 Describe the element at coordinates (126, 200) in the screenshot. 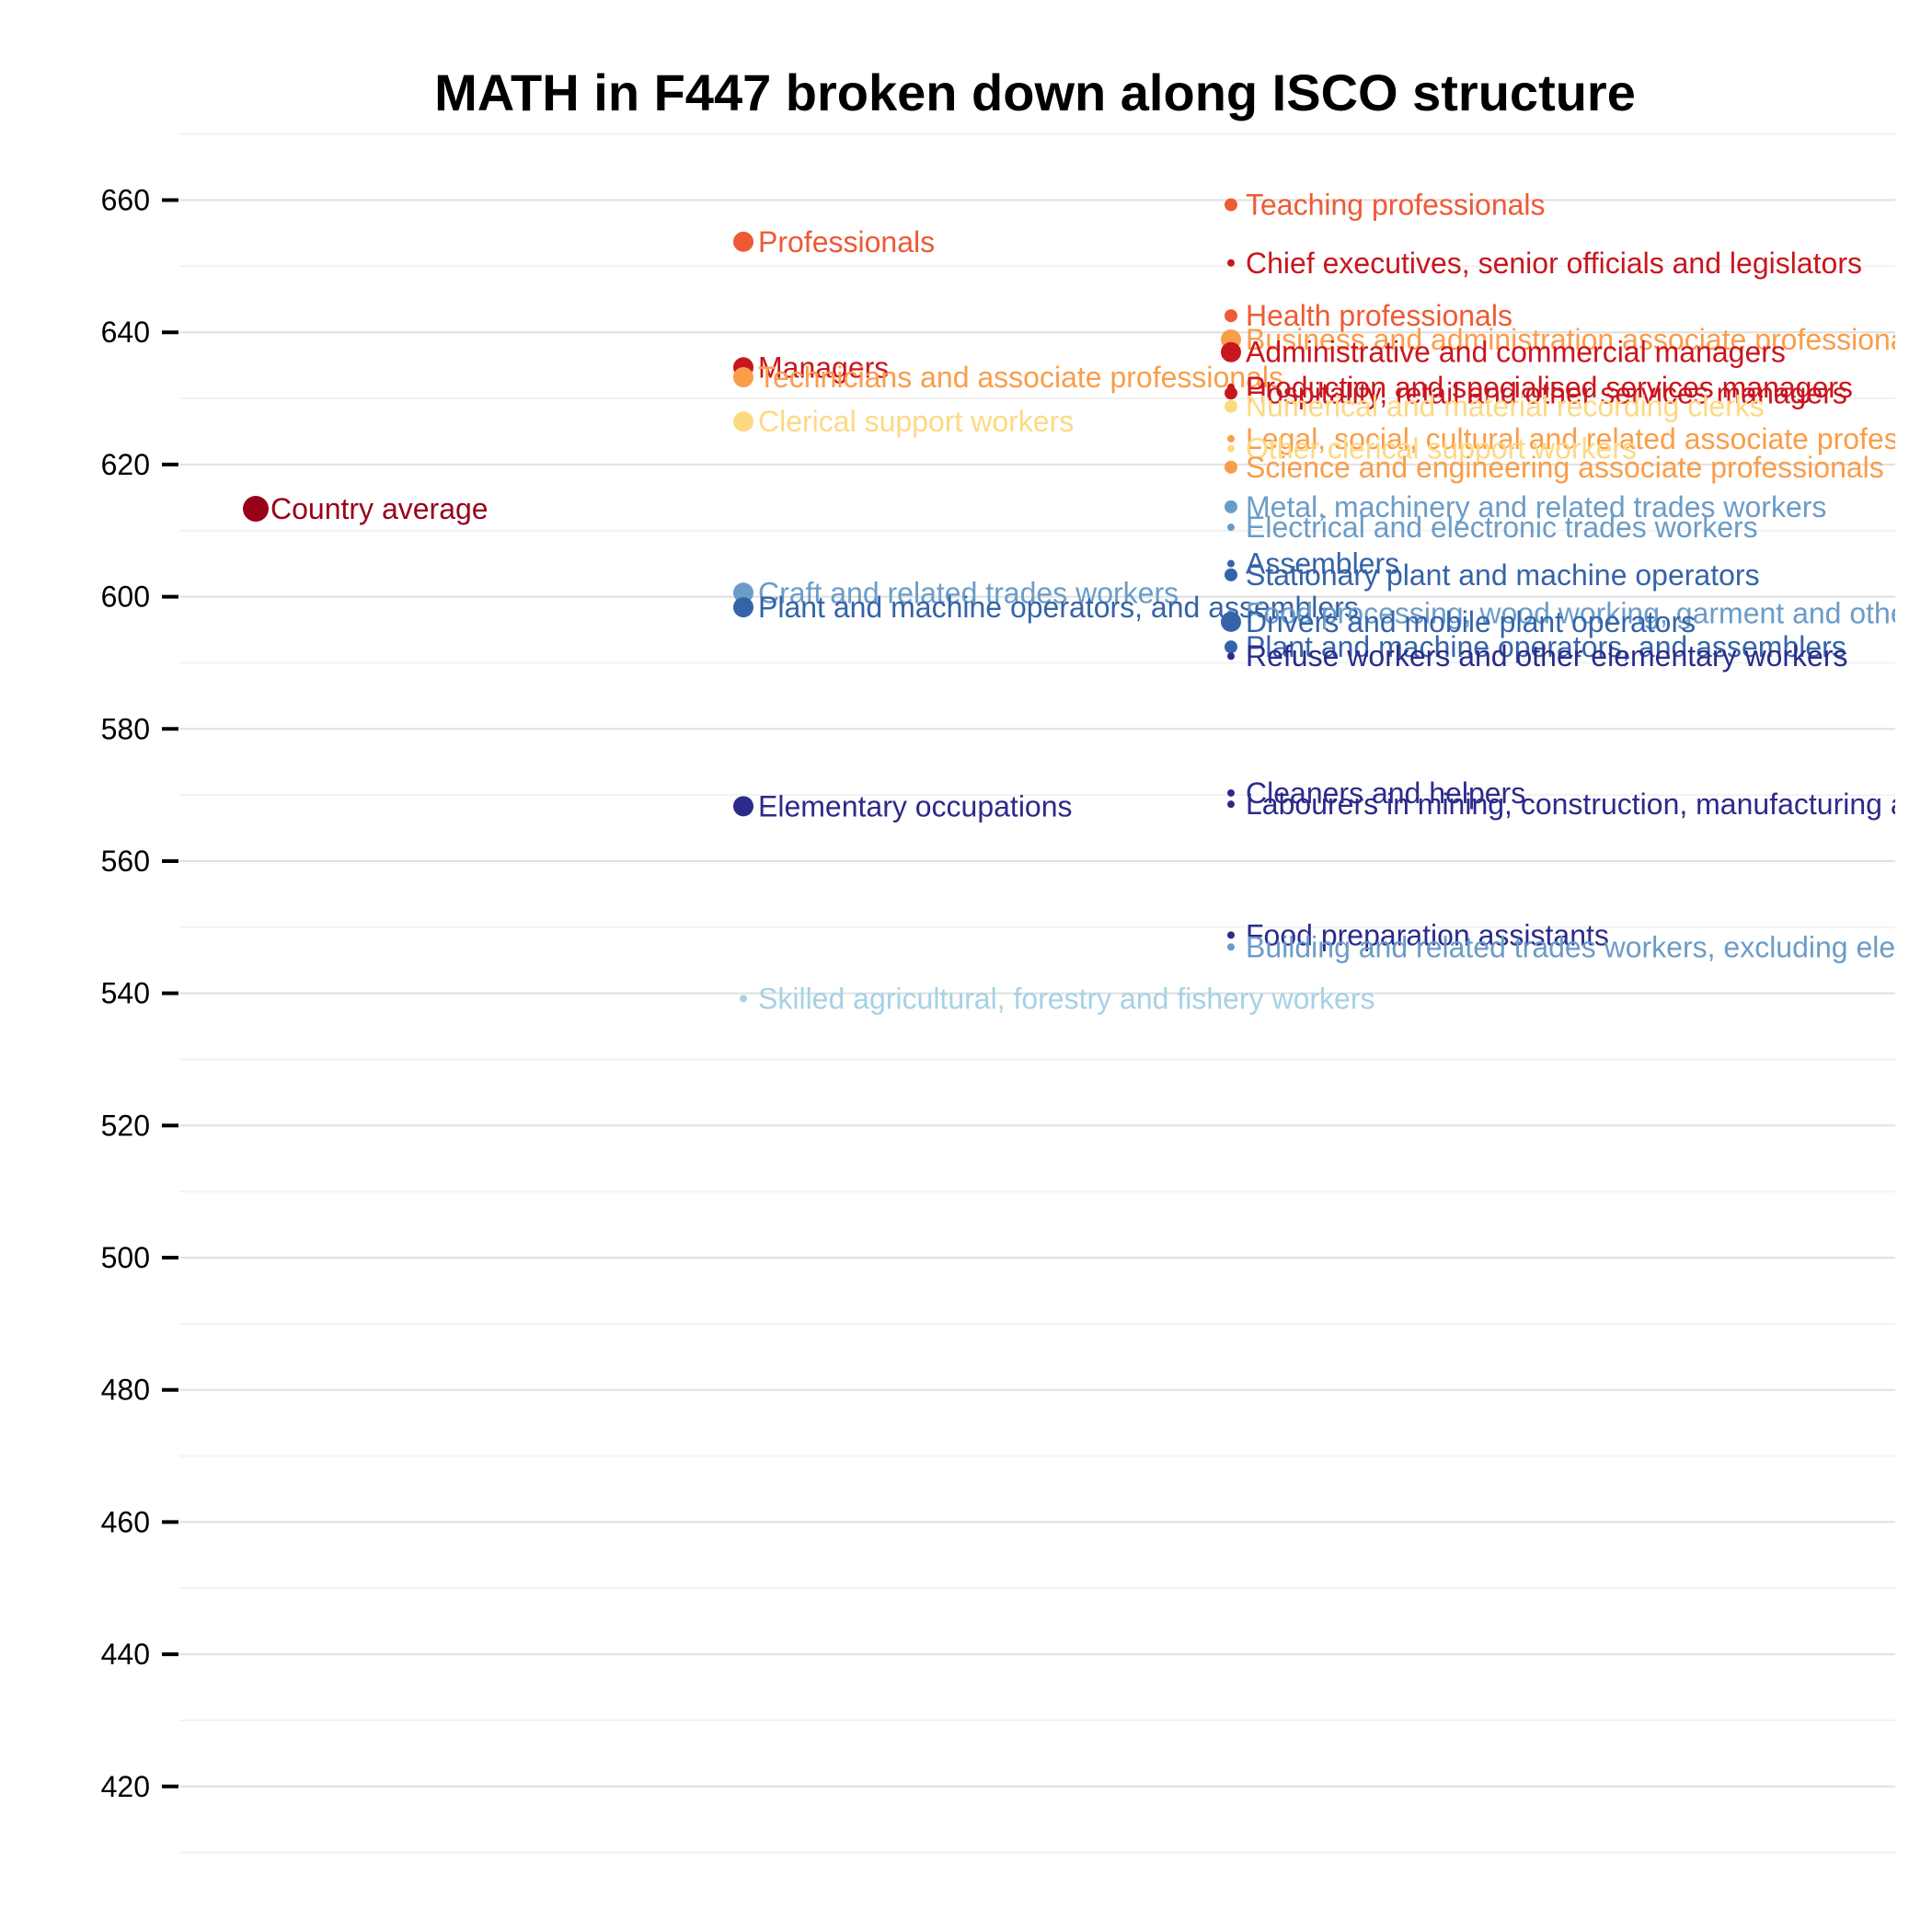

I see `y-tick-label: 660` at that location.